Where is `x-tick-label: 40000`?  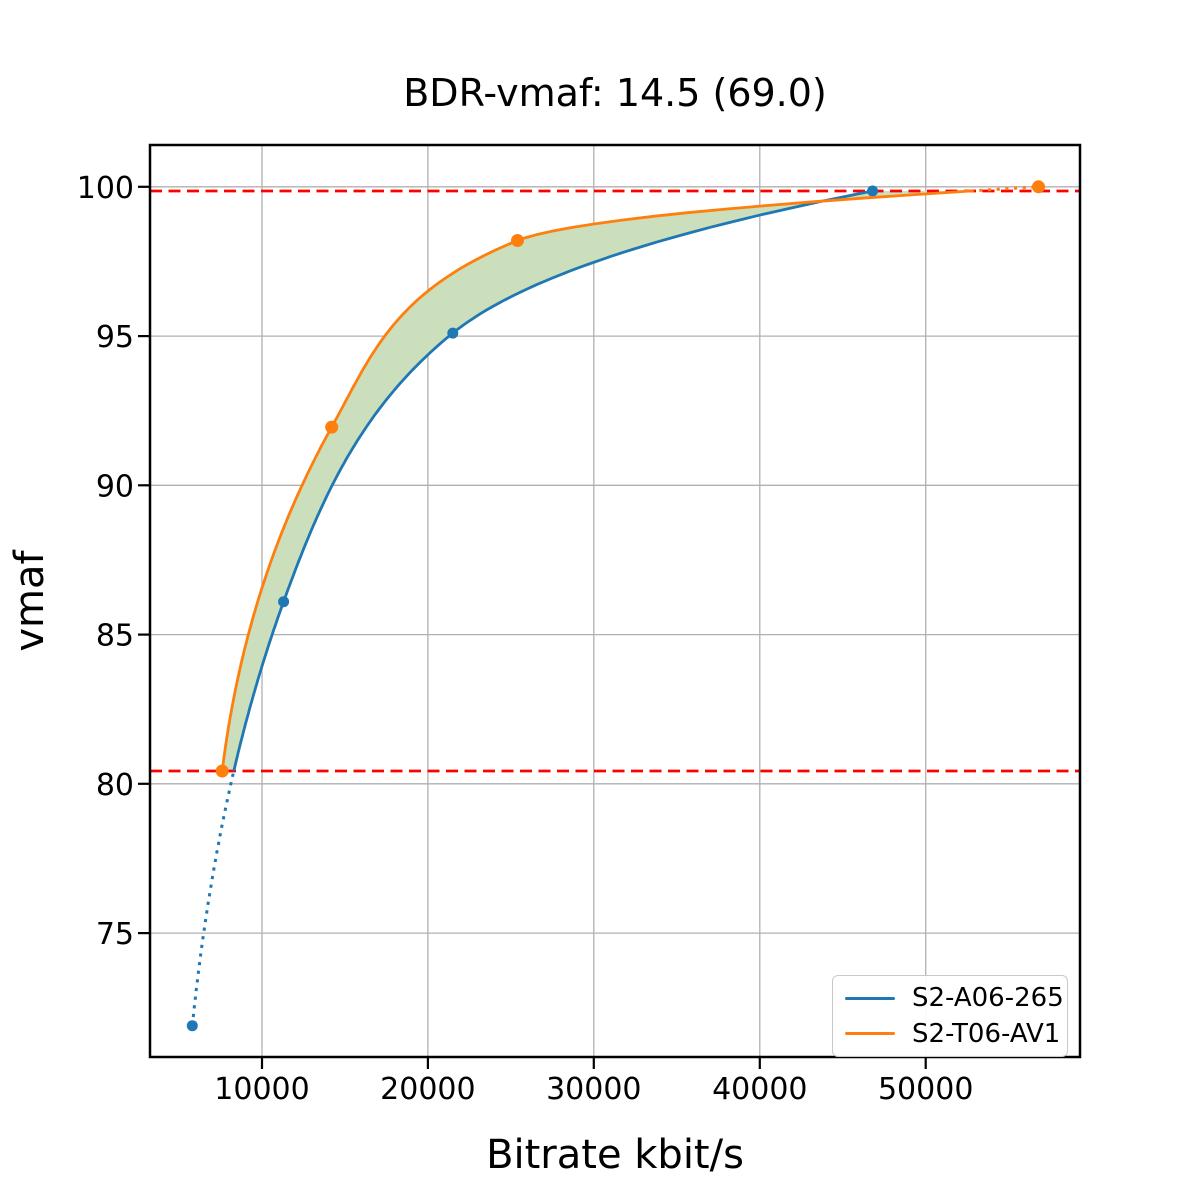
x-tick-label: 40000 is located at coordinates (759, 1089).